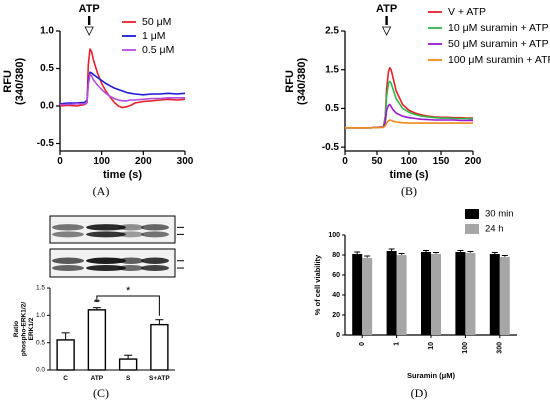 This screenshot has width=550, height=413. Describe the element at coordinates (441, 161) in the screenshot. I see `x-tick-label: 150` at that location.